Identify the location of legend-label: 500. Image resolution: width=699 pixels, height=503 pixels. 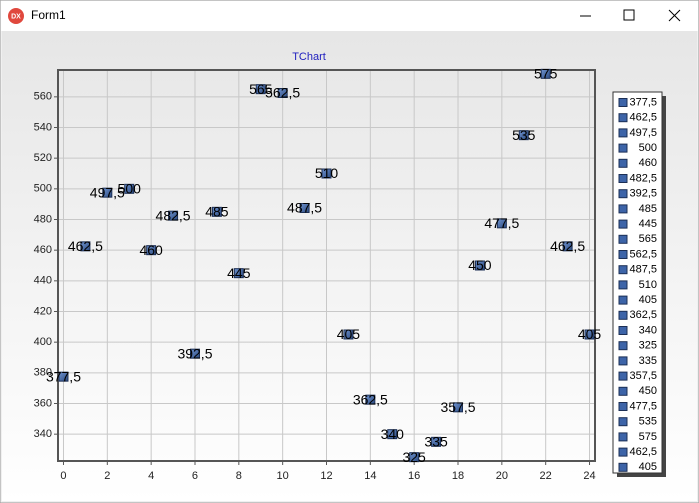
(648, 148).